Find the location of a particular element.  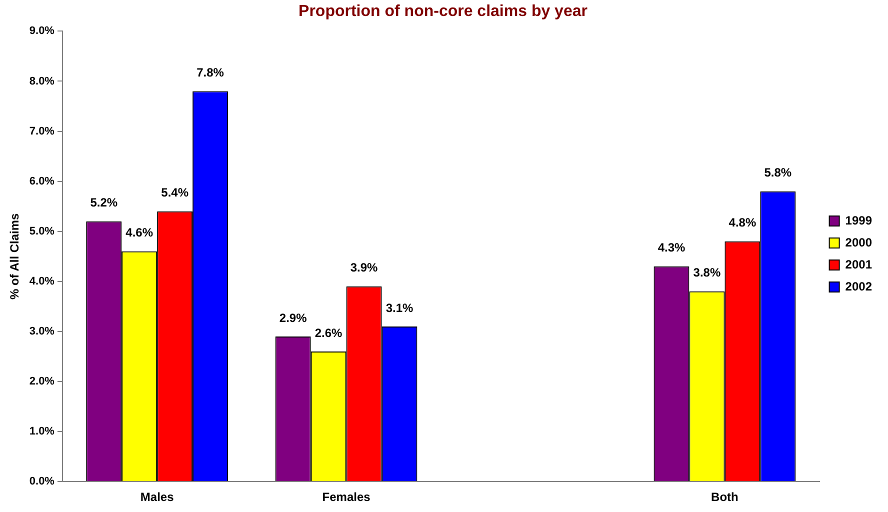

legend-label: 2001 is located at coordinates (858, 264).